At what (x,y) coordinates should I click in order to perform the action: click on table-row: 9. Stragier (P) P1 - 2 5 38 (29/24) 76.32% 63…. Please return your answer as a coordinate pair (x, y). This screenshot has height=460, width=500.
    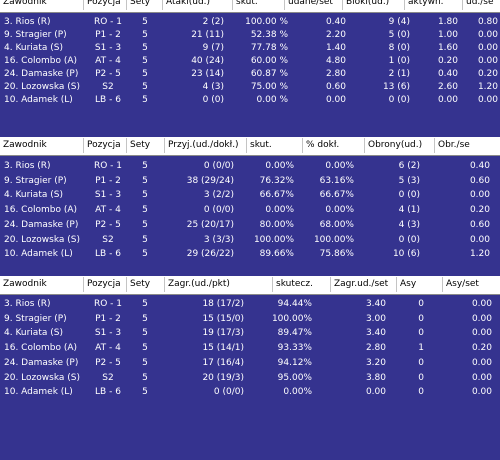
    Looking at the image, I should click on (250, 181).